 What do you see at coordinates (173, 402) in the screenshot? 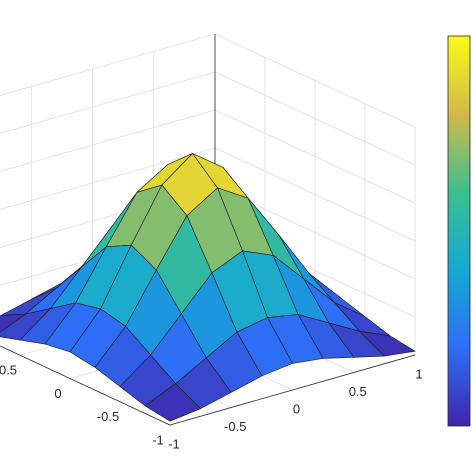
I see `surface-patch` at bounding box center [173, 402].